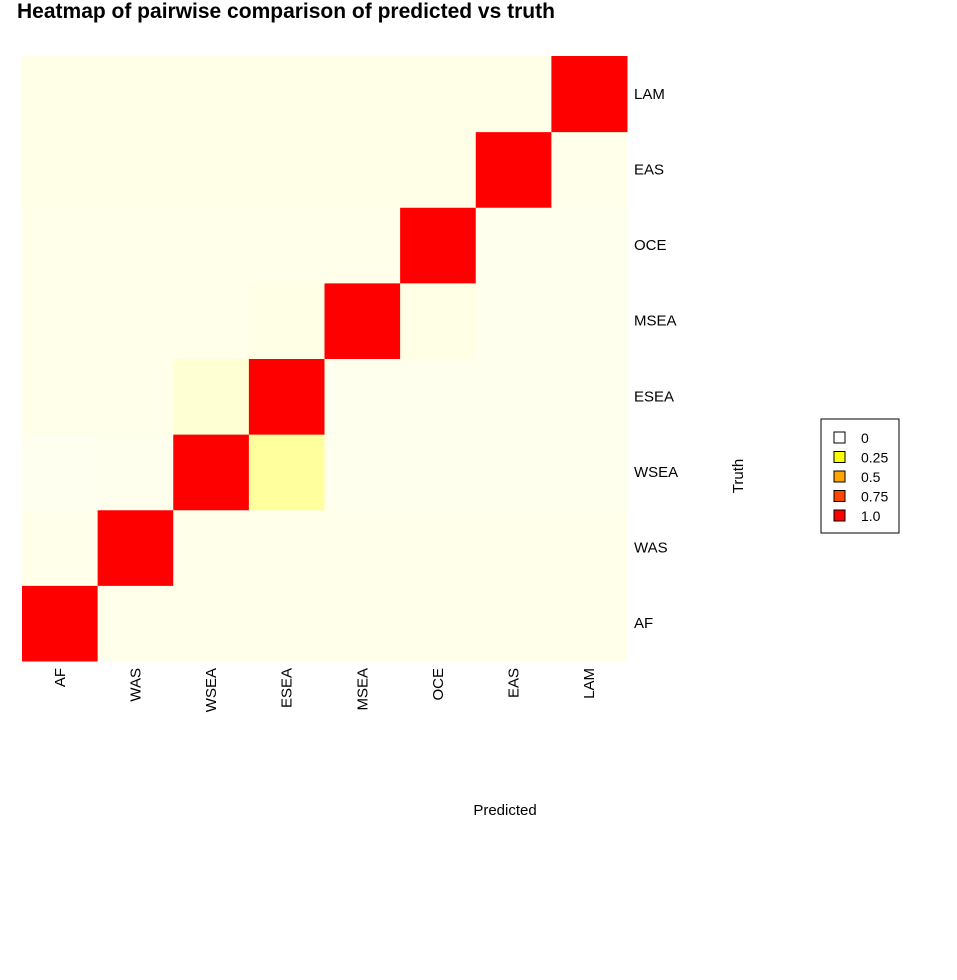 This screenshot has height=980, width=957. What do you see at coordinates (513, 245) in the screenshot?
I see `heatmap-cell-oce-eas` at bounding box center [513, 245].